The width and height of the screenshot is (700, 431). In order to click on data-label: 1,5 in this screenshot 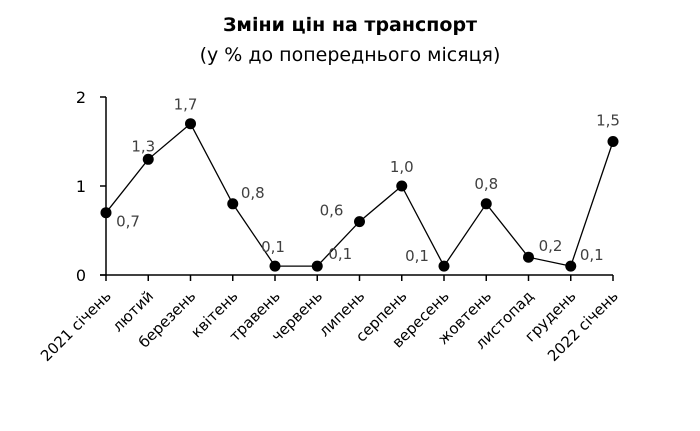, I will do `click(608, 121)`.